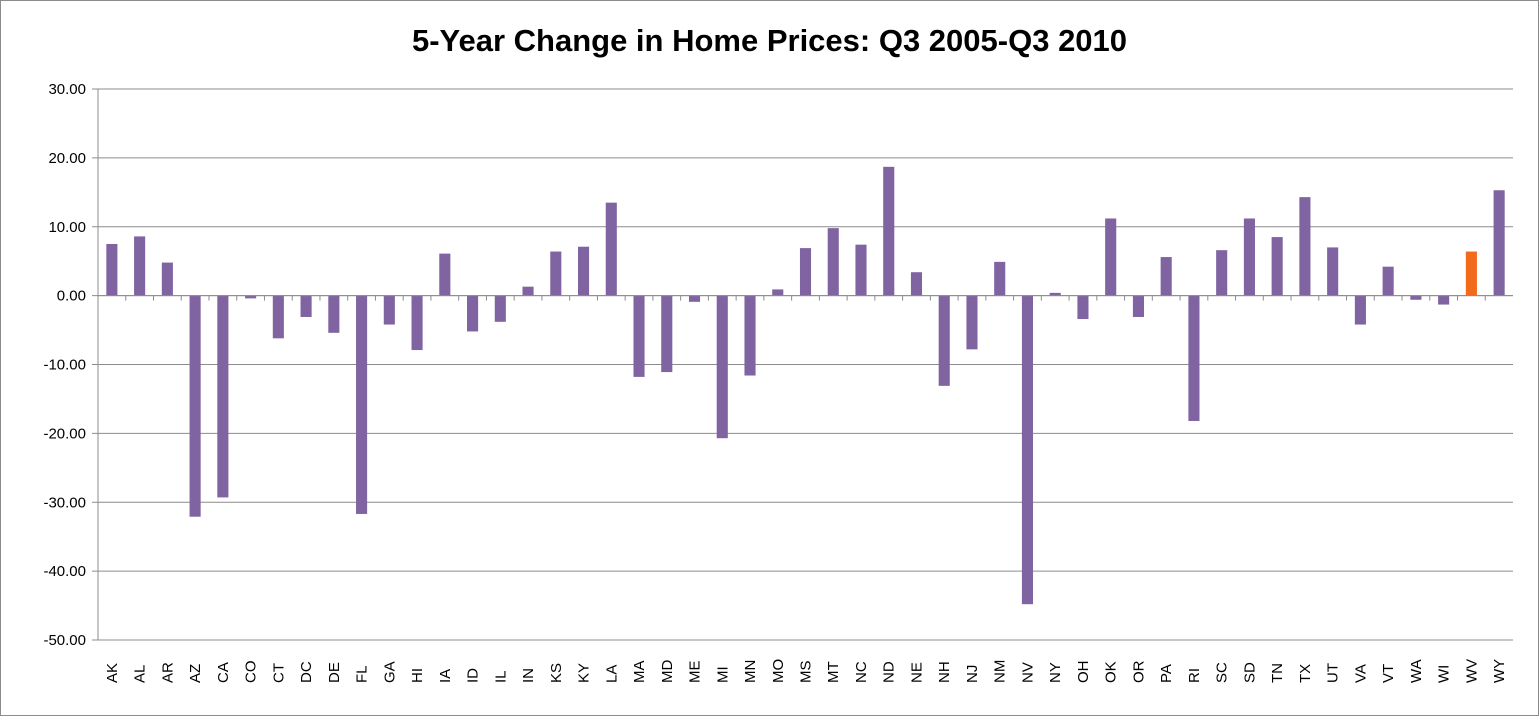 The image size is (1539, 716). Describe the element at coordinates (1138, 671) in the screenshot. I see `x-tick-label: OR` at that location.